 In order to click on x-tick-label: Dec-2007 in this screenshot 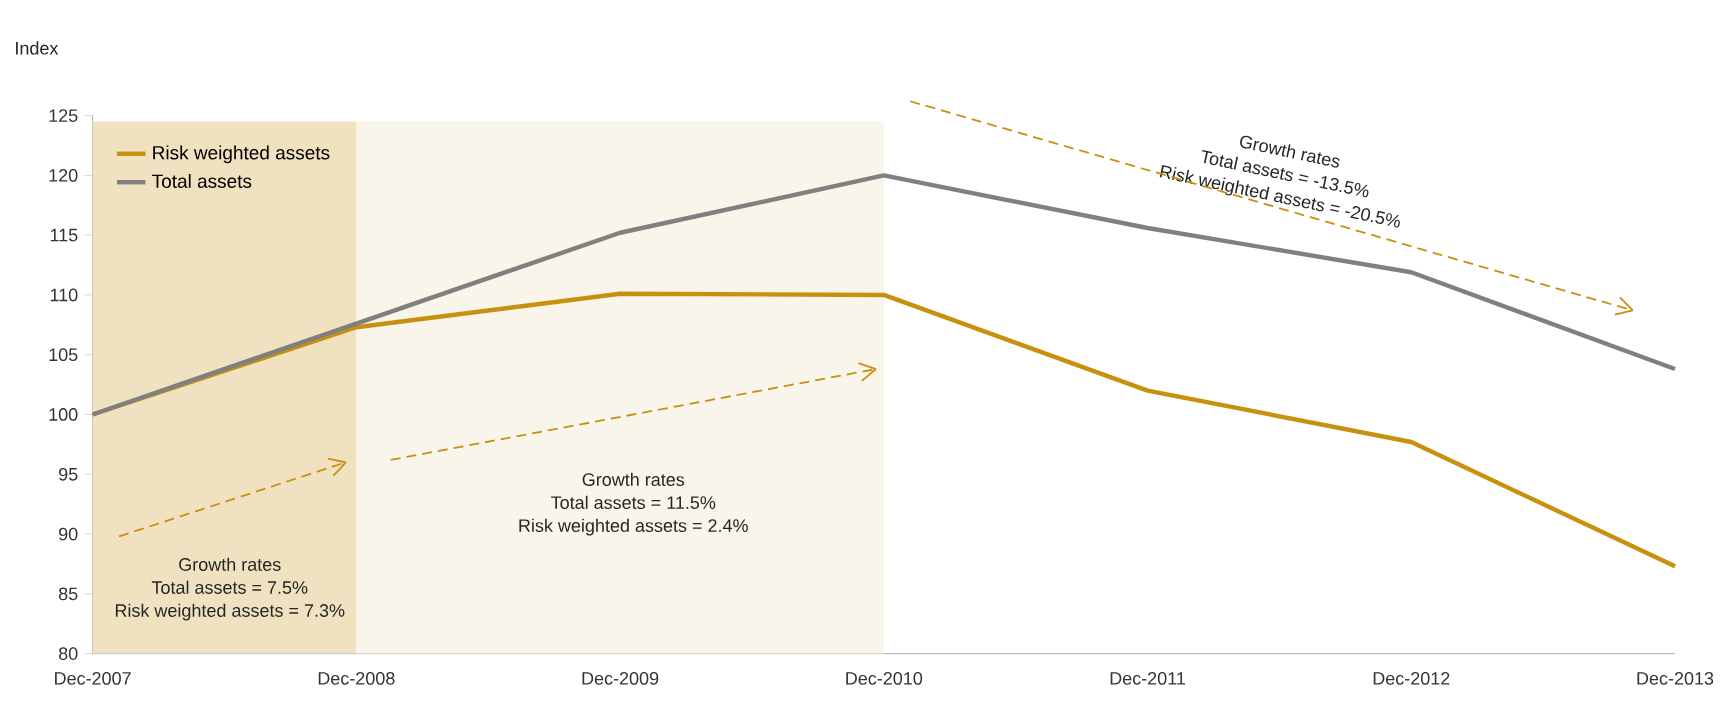, I will do `click(93, 678)`.